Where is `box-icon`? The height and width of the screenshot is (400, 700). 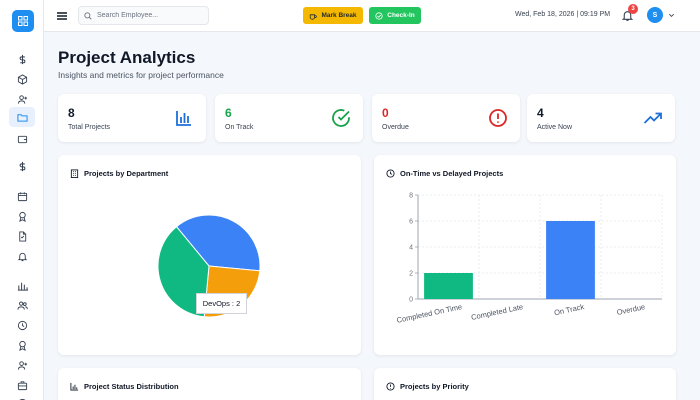
box-icon is located at coordinates (22, 79).